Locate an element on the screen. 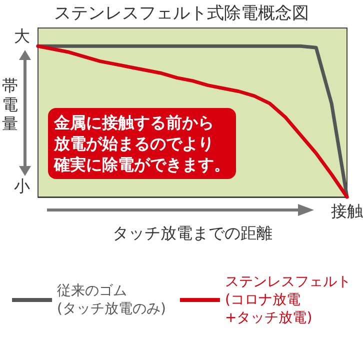 The height and width of the screenshot is (360, 363). chart-title: ステンレスフェルト式除電概念図 is located at coordinates (181, 14).